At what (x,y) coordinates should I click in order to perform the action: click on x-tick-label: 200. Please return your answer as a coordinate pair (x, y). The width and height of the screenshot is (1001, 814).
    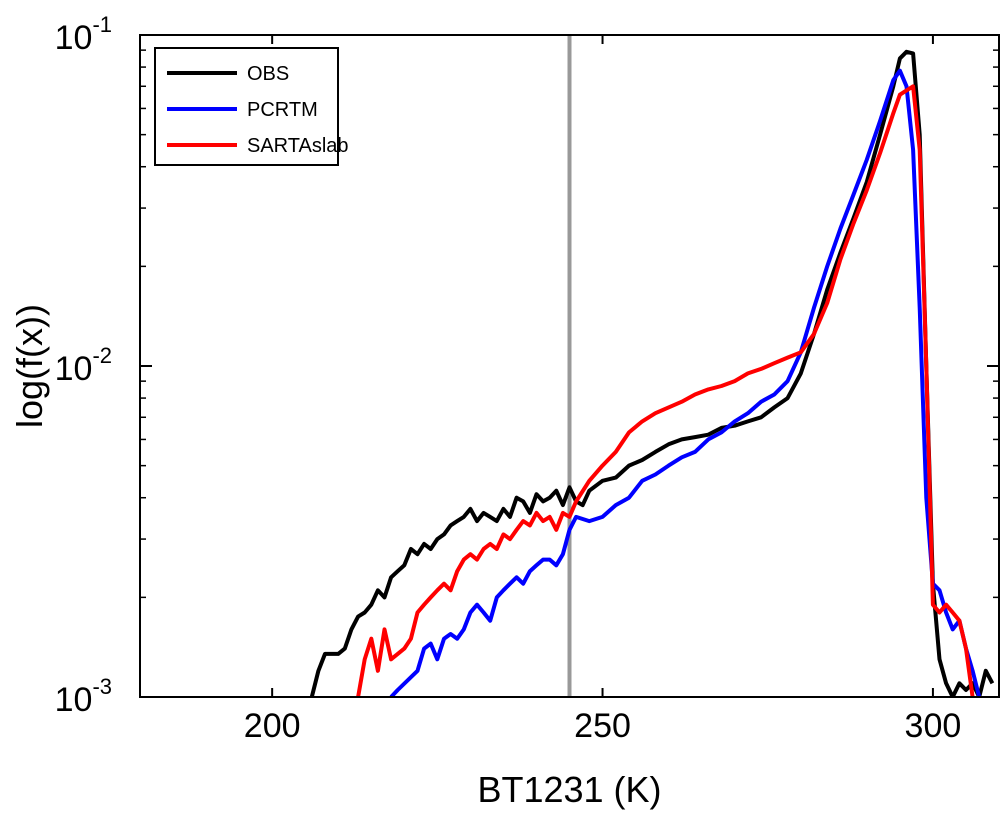
    Looking at the image, I should click on (272, 726).